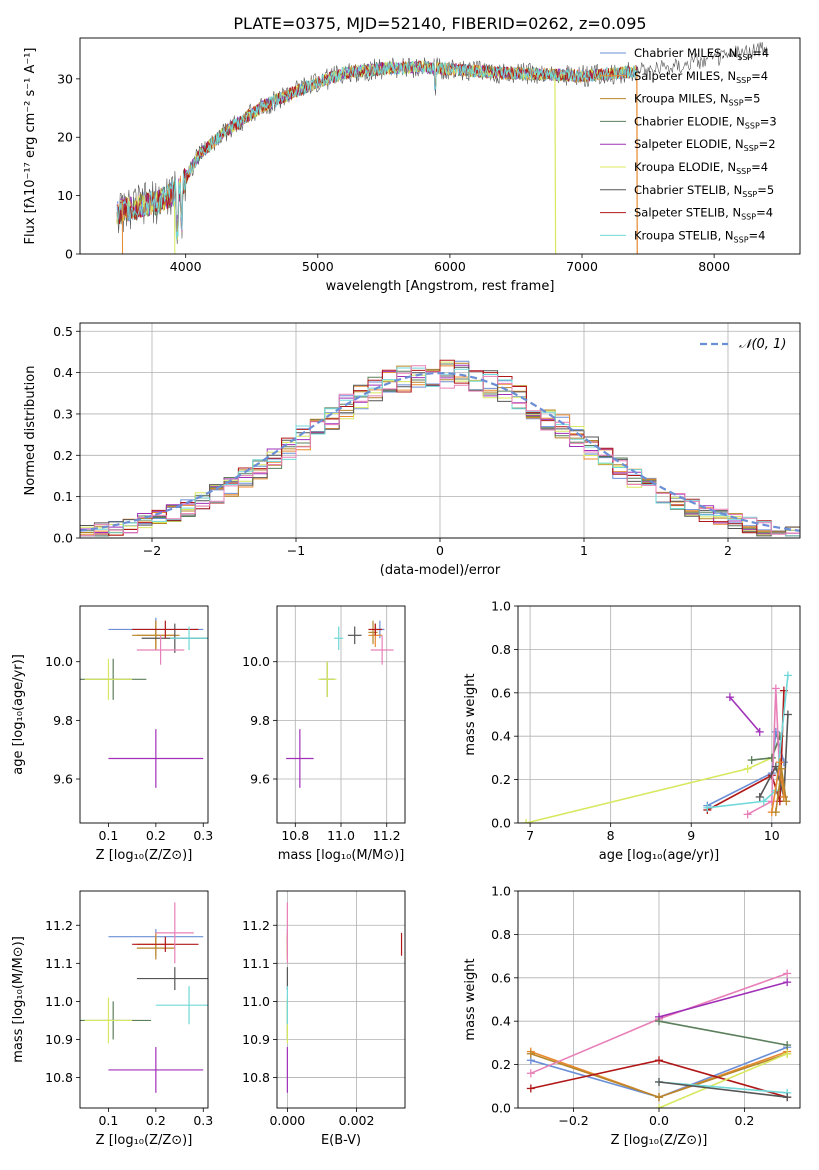 This screenshot has height=1170, width=819. Describe the element at coordinates (440, 451) in the screenshot. I see `normal-curve` at that location.